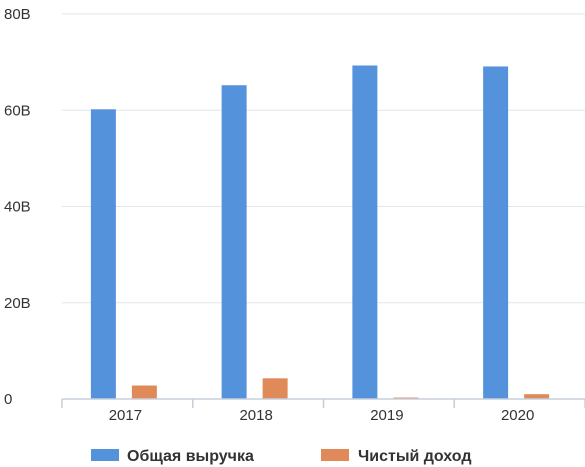 The width and height of the screenshot is (585, 467). What do you see at coordinates (275, 388) in the screenshot?
I see `bar-net-income-2018` at bounding box center [275, 388].